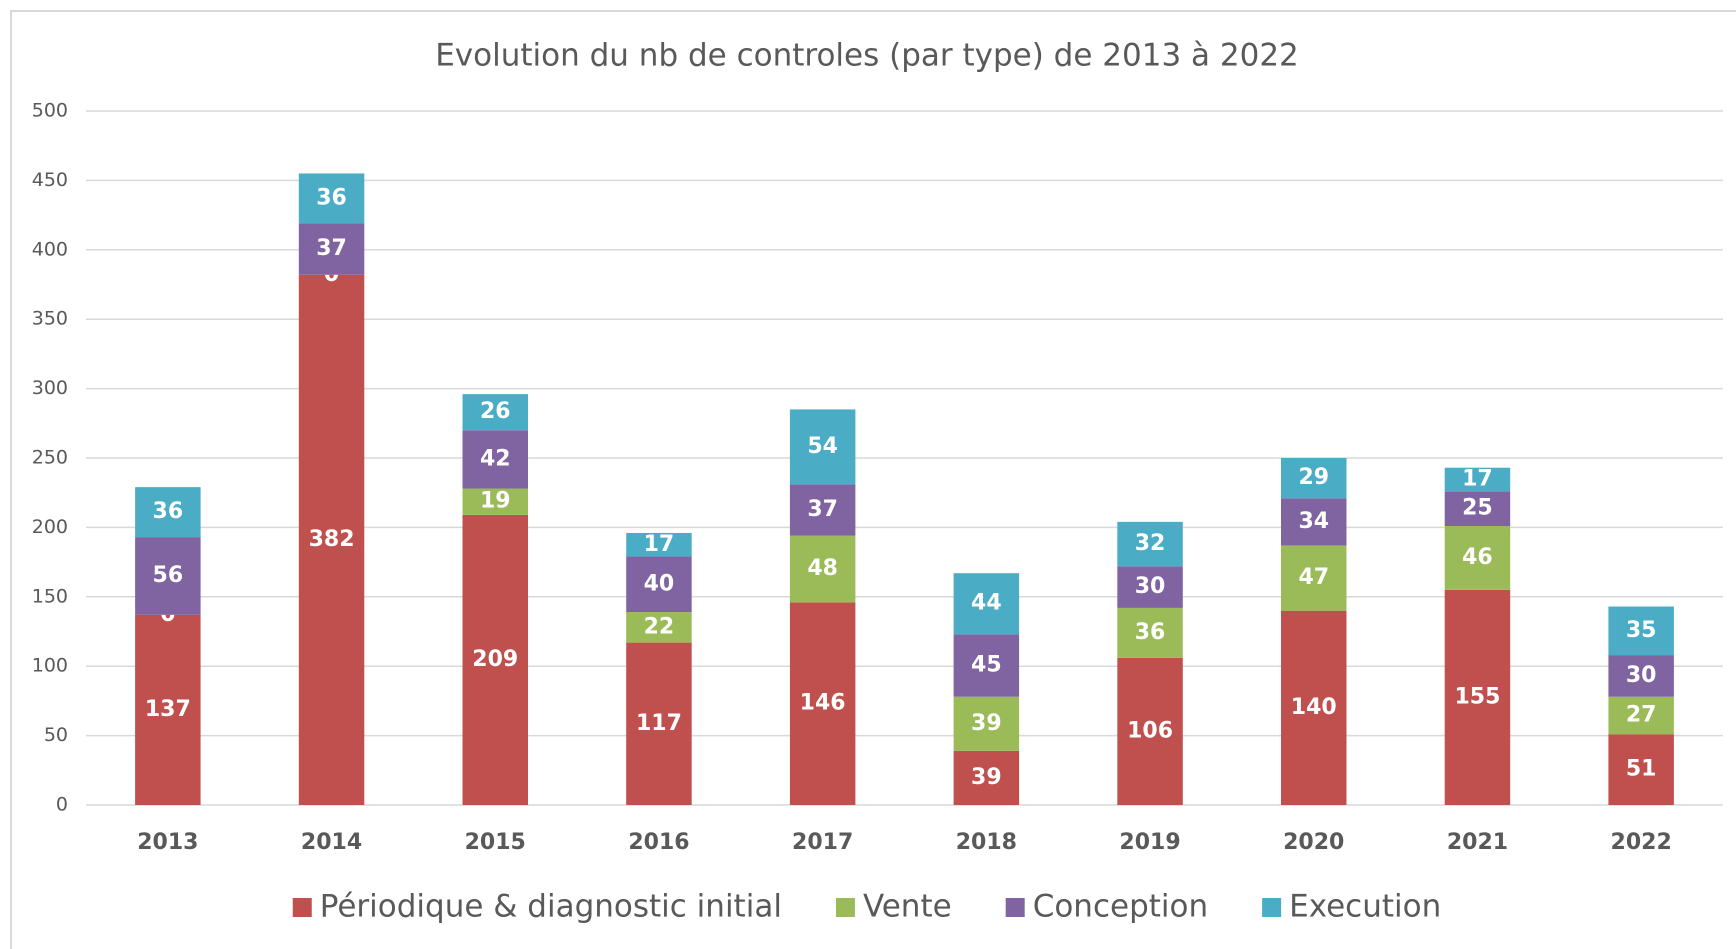 The image size is (1736, 949). I want to click on x-tick-label: 2018, so click(986, 842).